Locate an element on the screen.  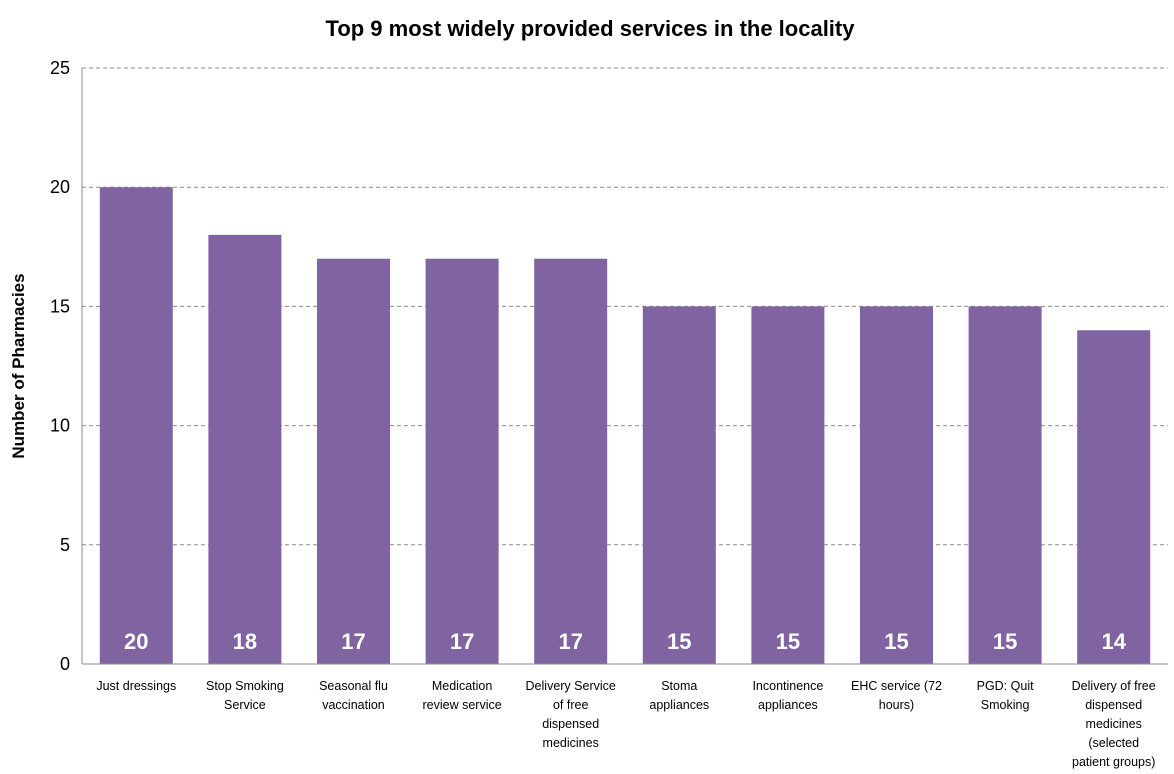
x-tick-label-line: Seasonal flu is located at coordinates (353, 686).